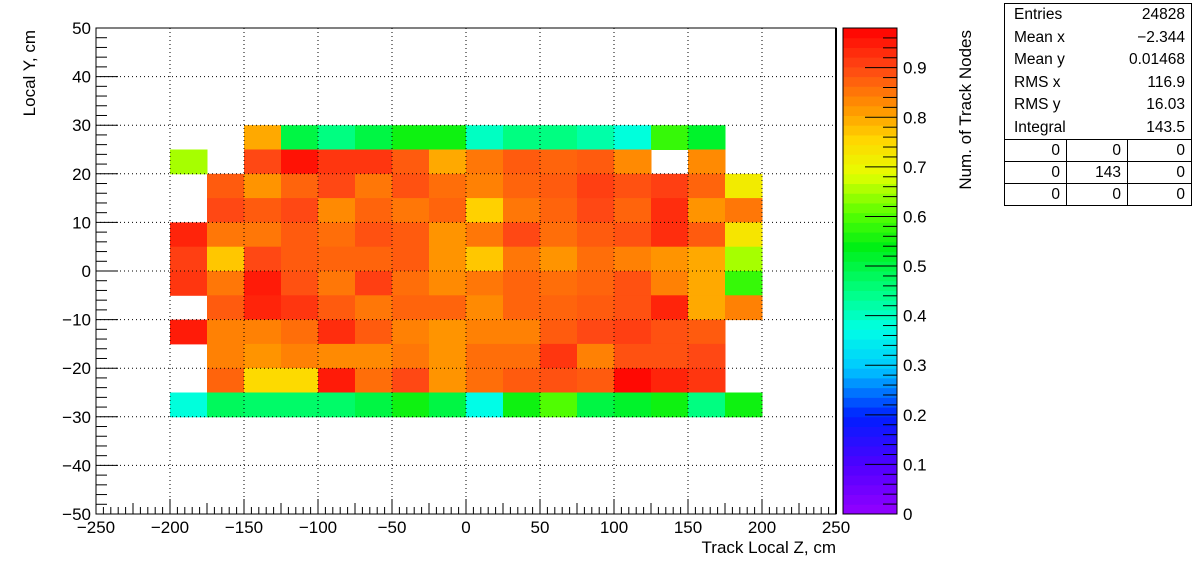  What do you see at coordinates (1098, 105) in the screenshot?
I see `stats-row-rms-y: RMS y 16.03` at bounding box center [1098, 105].